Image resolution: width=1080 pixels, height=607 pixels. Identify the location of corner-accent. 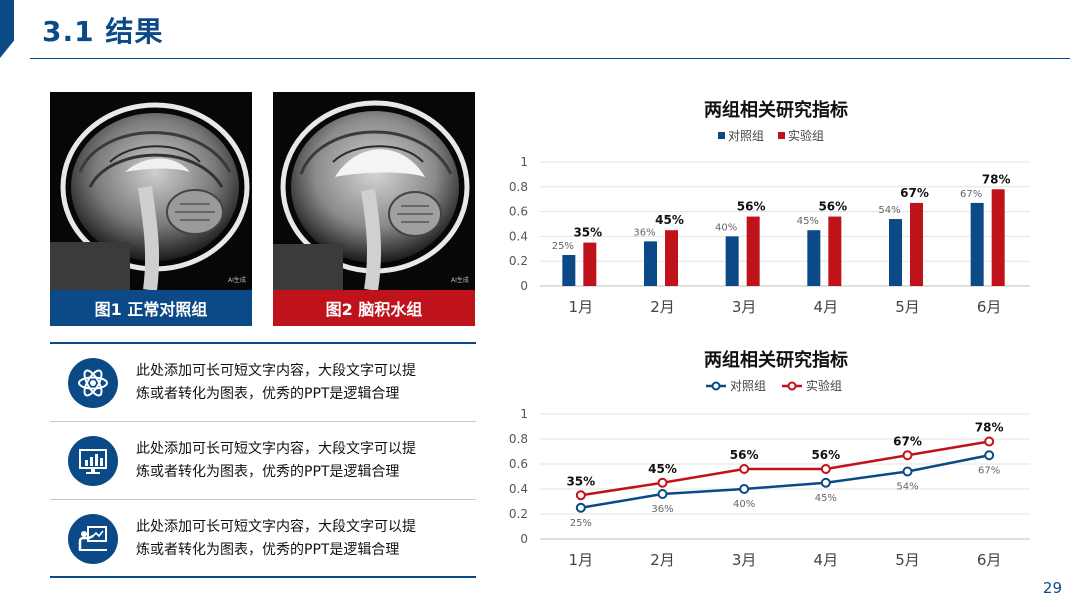
(7, 29).